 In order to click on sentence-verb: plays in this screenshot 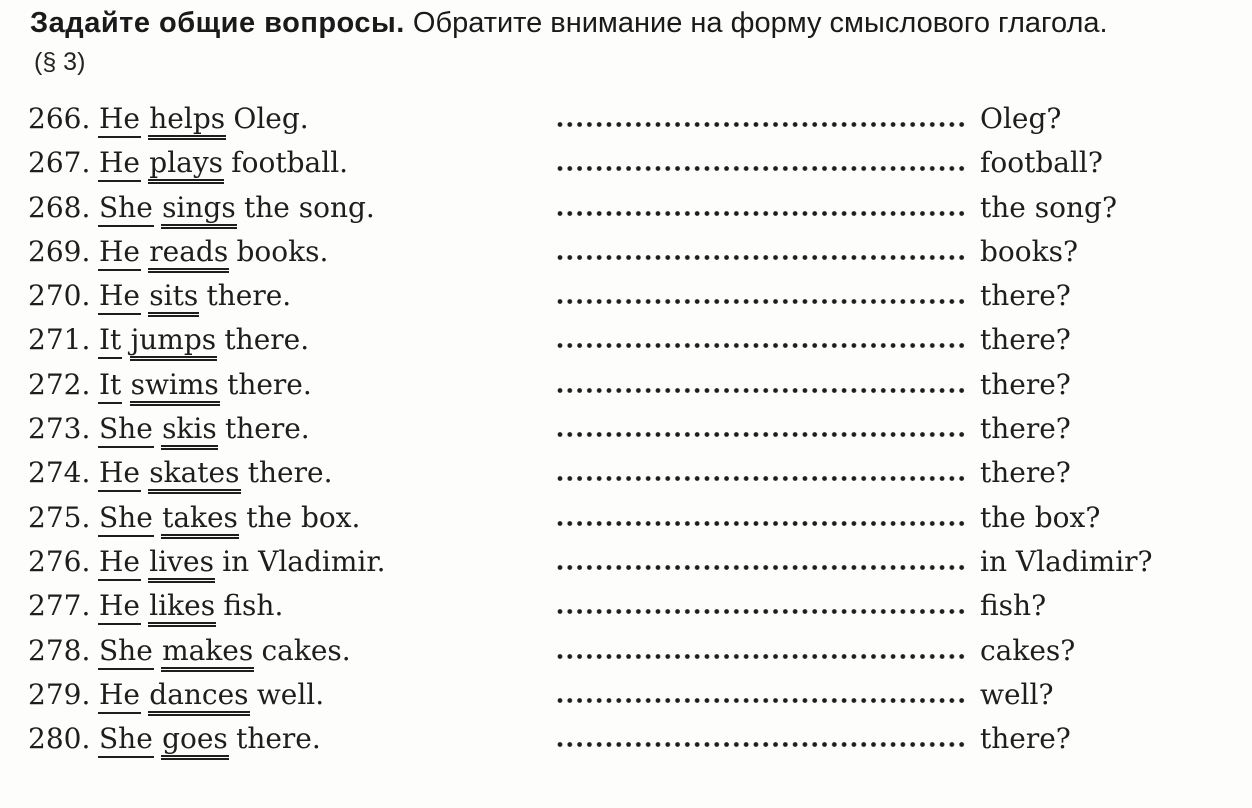, I will do `click(186, 165)`.